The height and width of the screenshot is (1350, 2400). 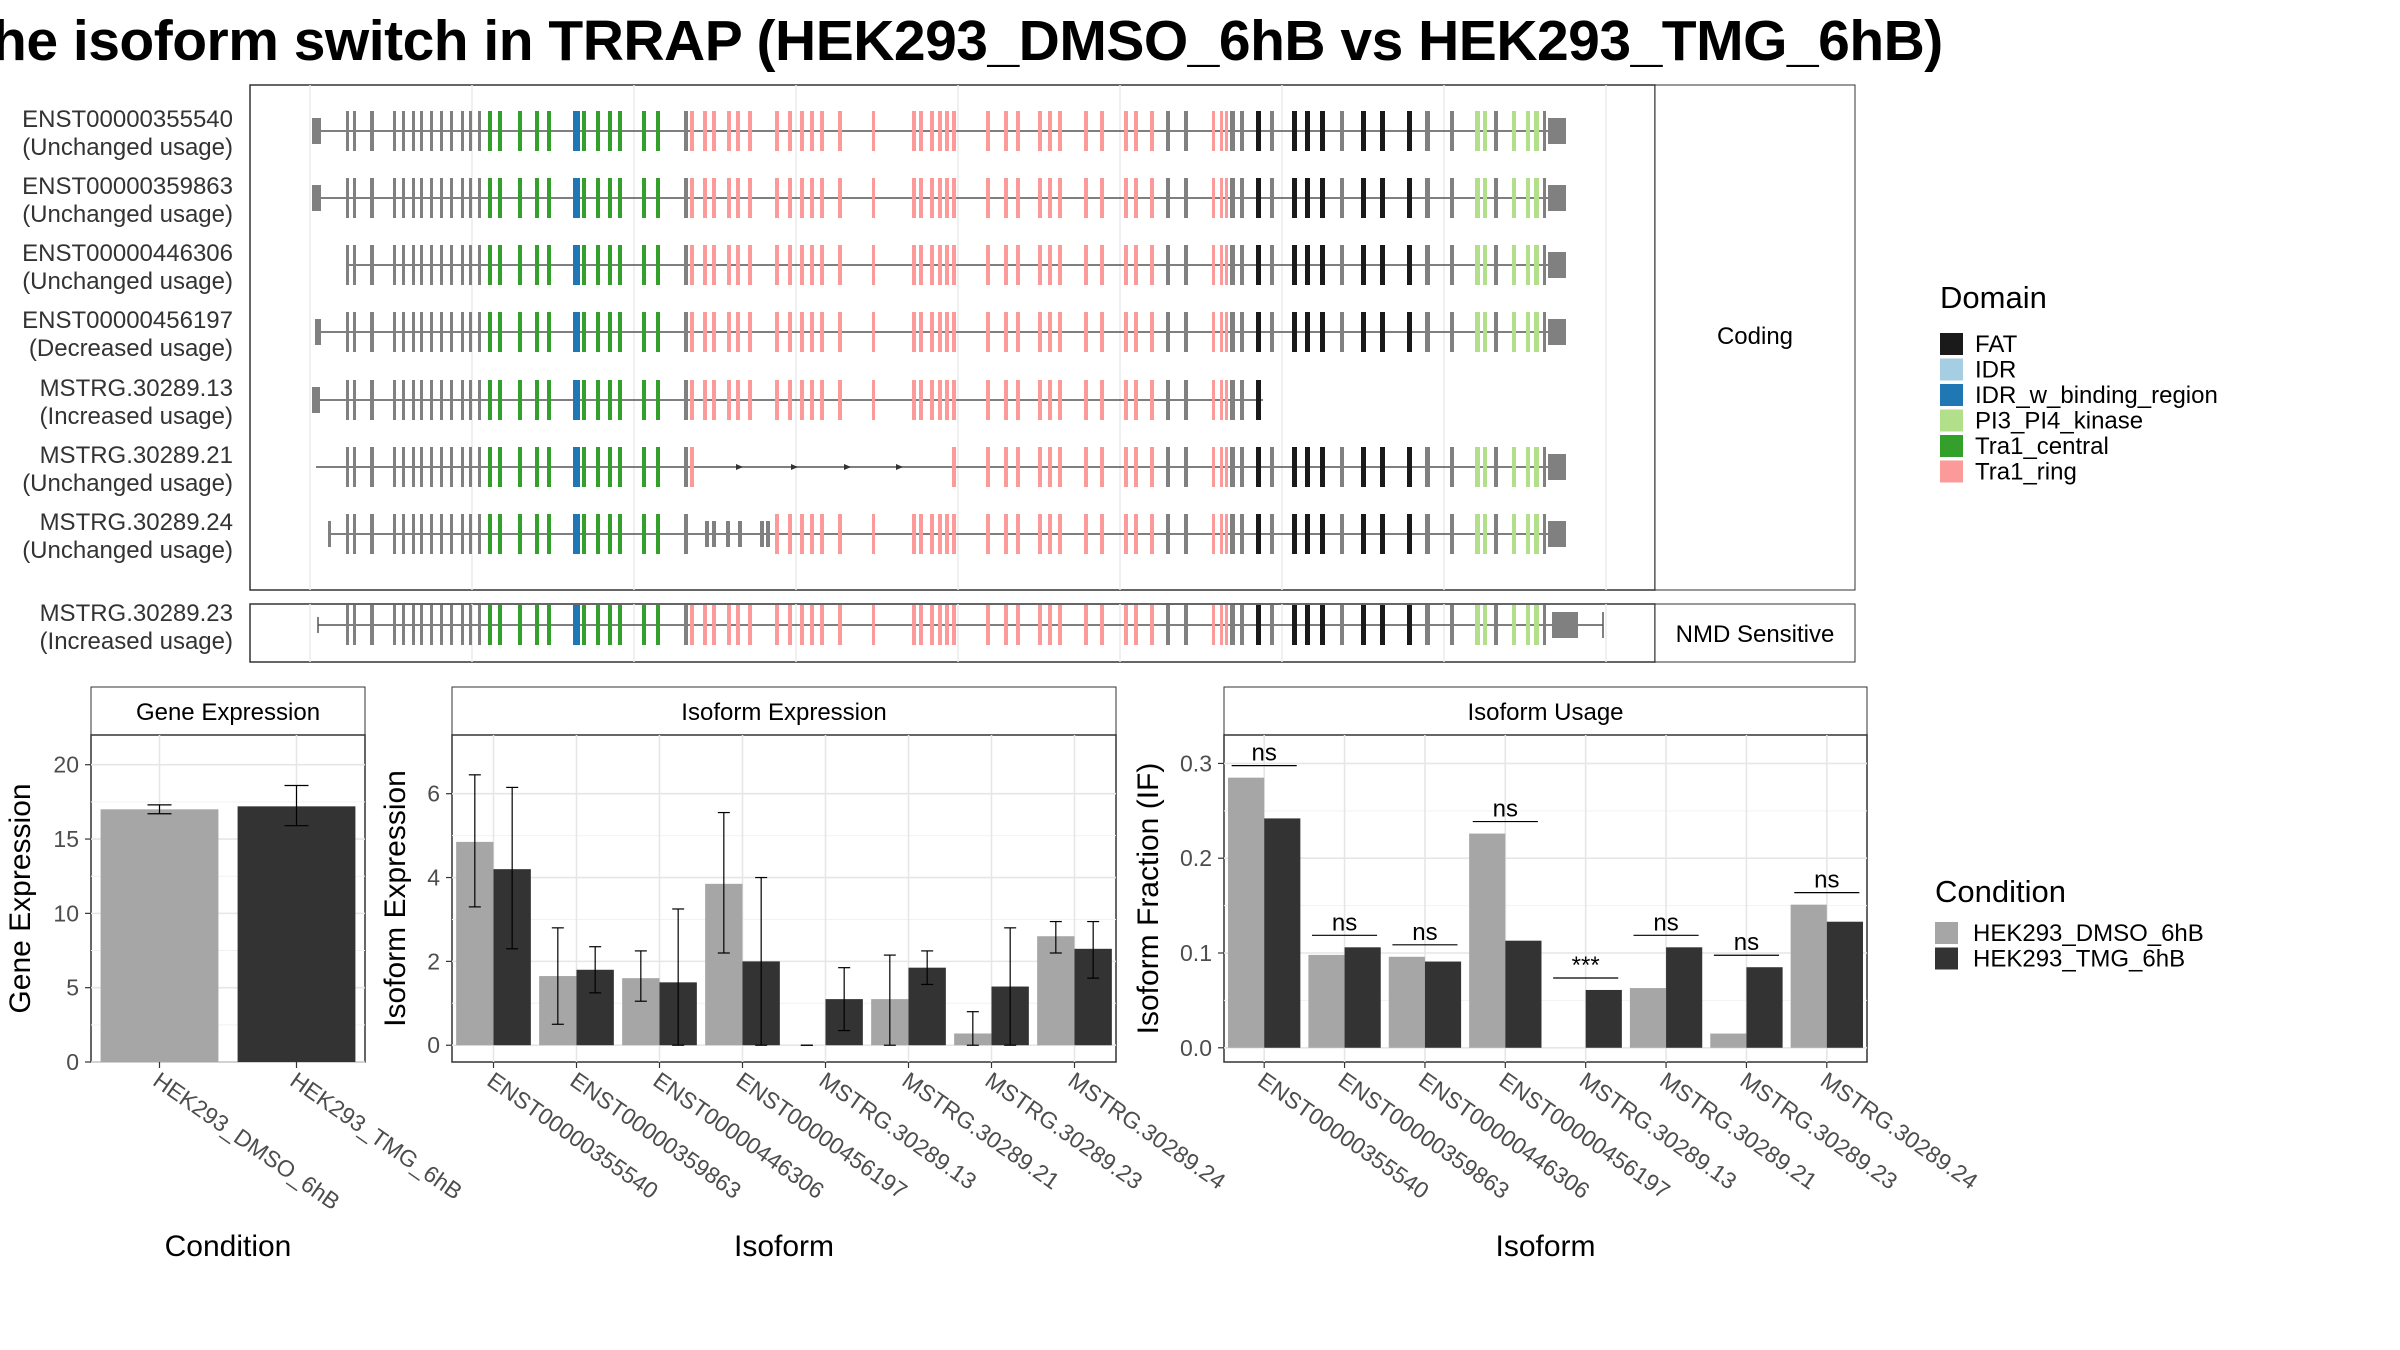 I want to click on facet-strip-nmd, so click(x=1755, y=633).